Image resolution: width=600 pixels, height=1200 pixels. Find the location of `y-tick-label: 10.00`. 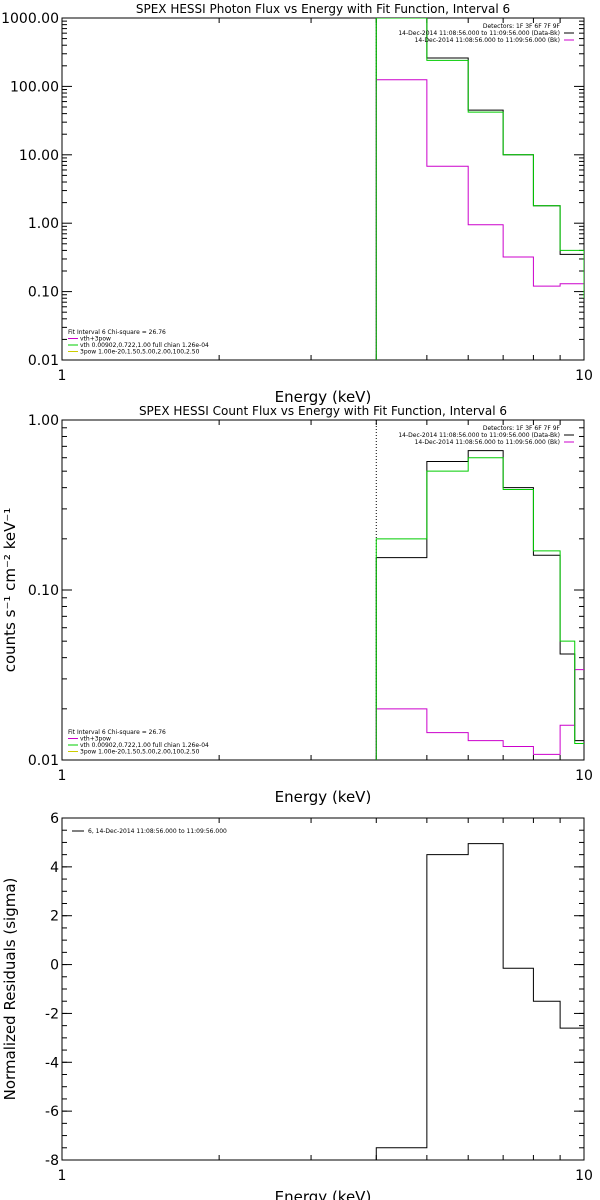

y-tick-label: 10.00 is located at coordinates (39, 156).